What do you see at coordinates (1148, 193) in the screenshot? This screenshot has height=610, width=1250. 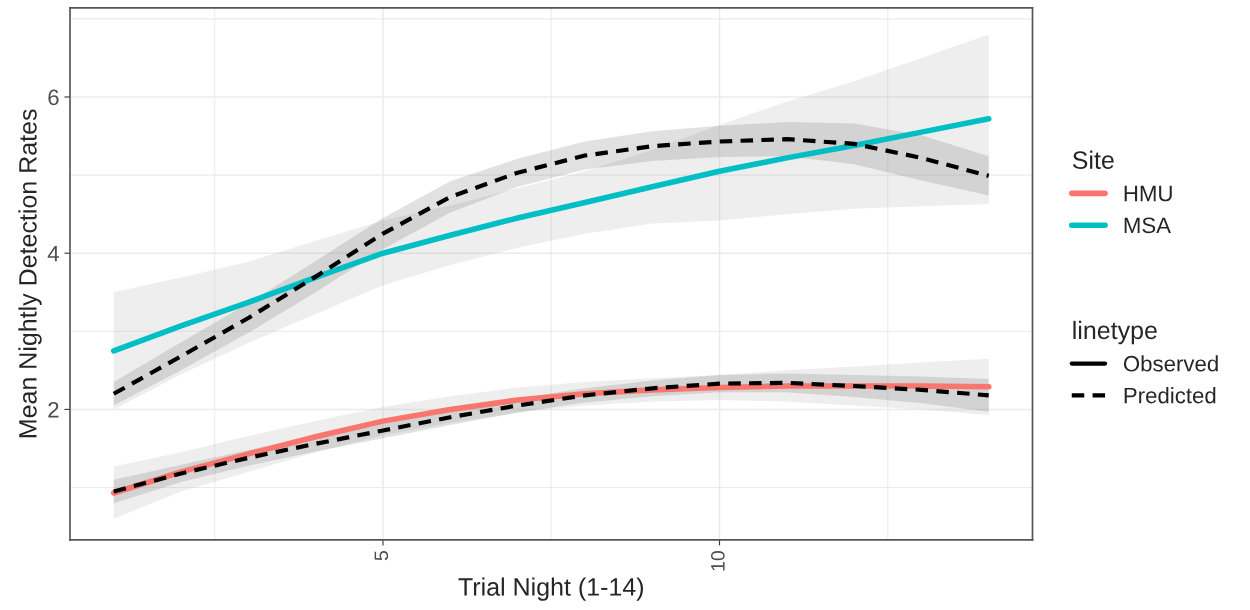 I see `legend-label: HMU` at bounding box center [1148, 193].